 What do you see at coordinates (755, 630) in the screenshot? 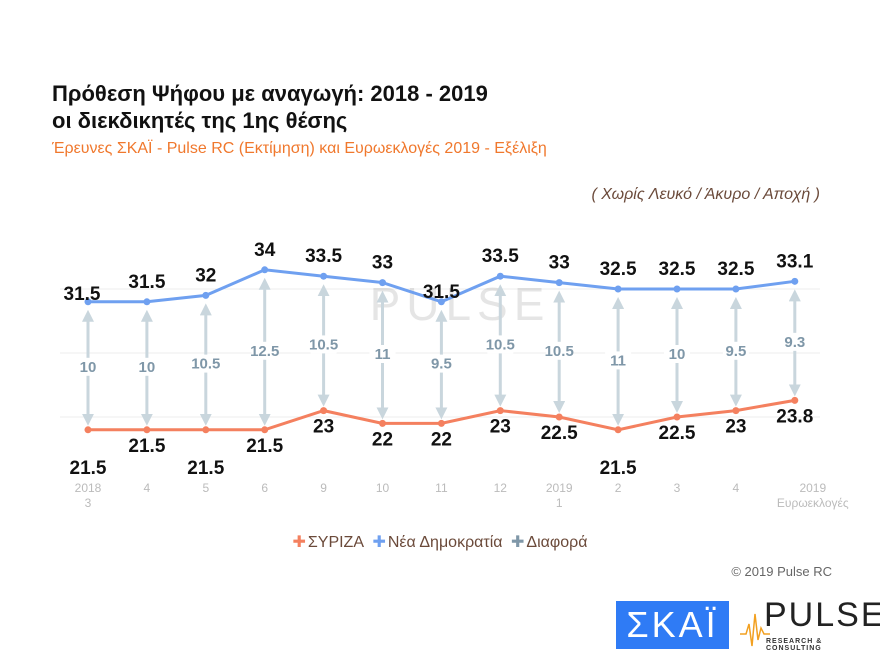
I see `pulse-wave-icon` at bounding box center [755, 630].